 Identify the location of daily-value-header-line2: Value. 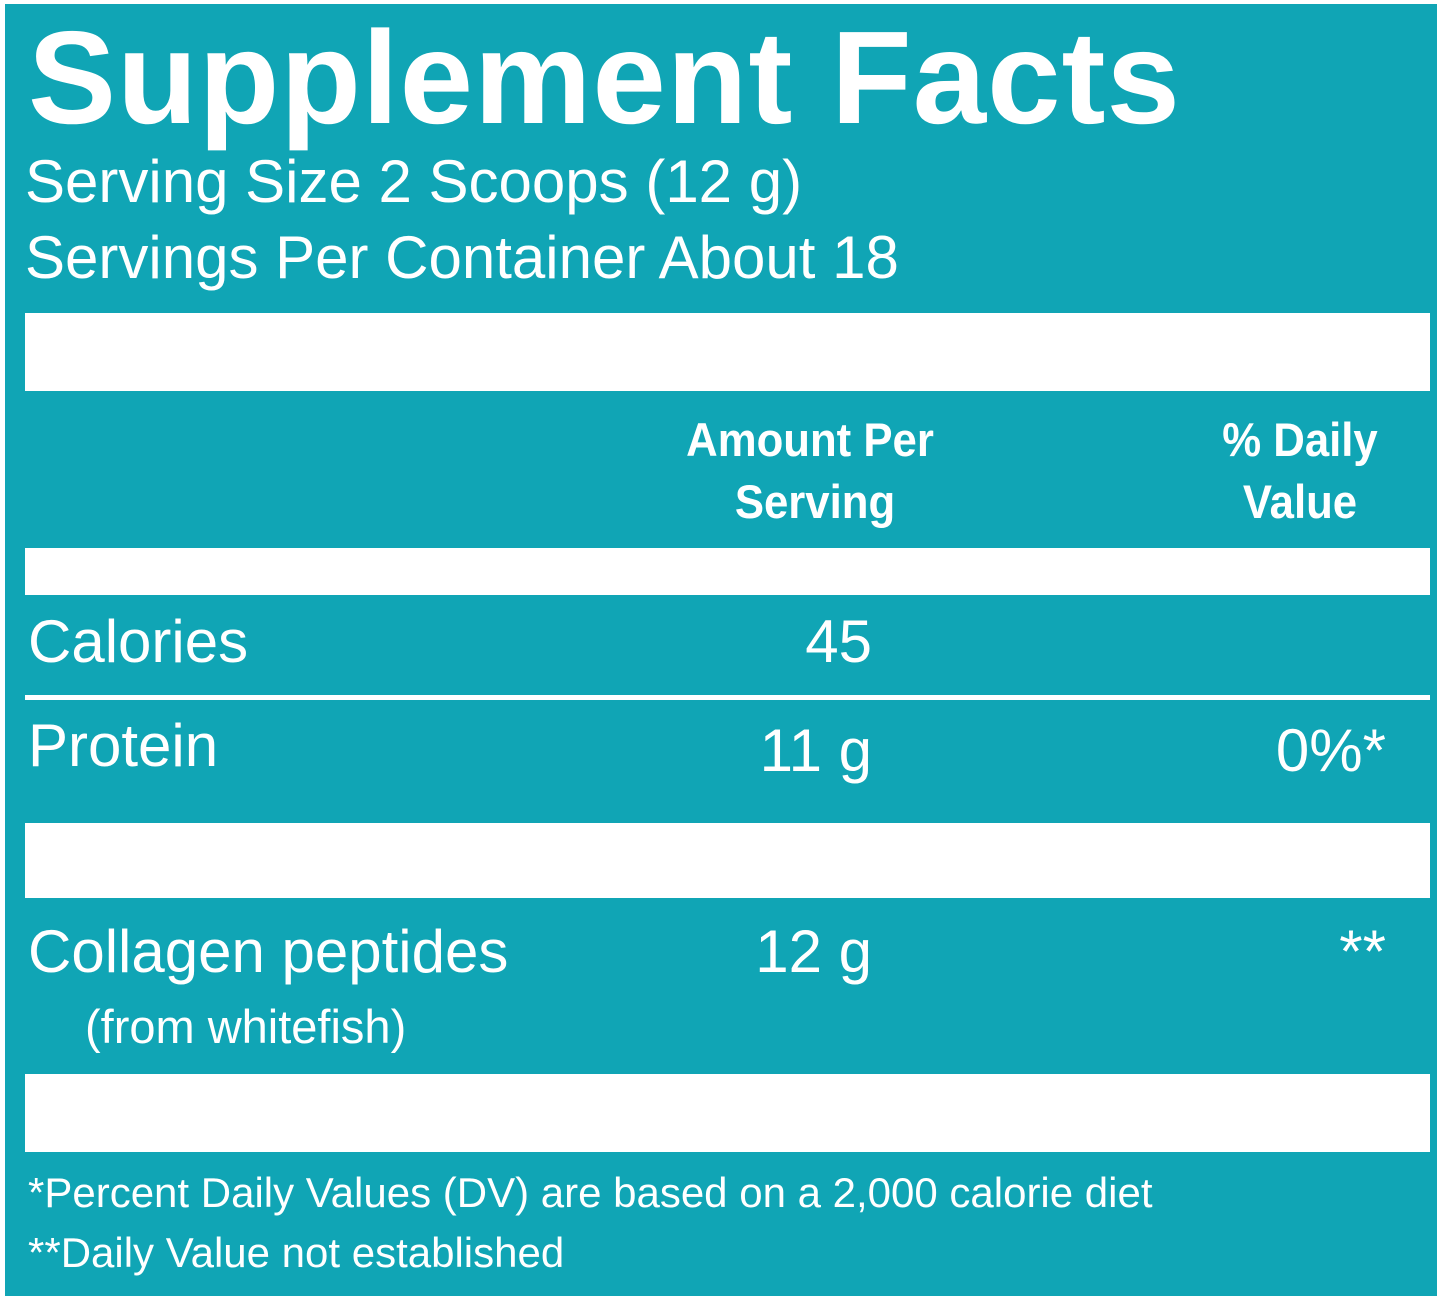
(1300, 501).